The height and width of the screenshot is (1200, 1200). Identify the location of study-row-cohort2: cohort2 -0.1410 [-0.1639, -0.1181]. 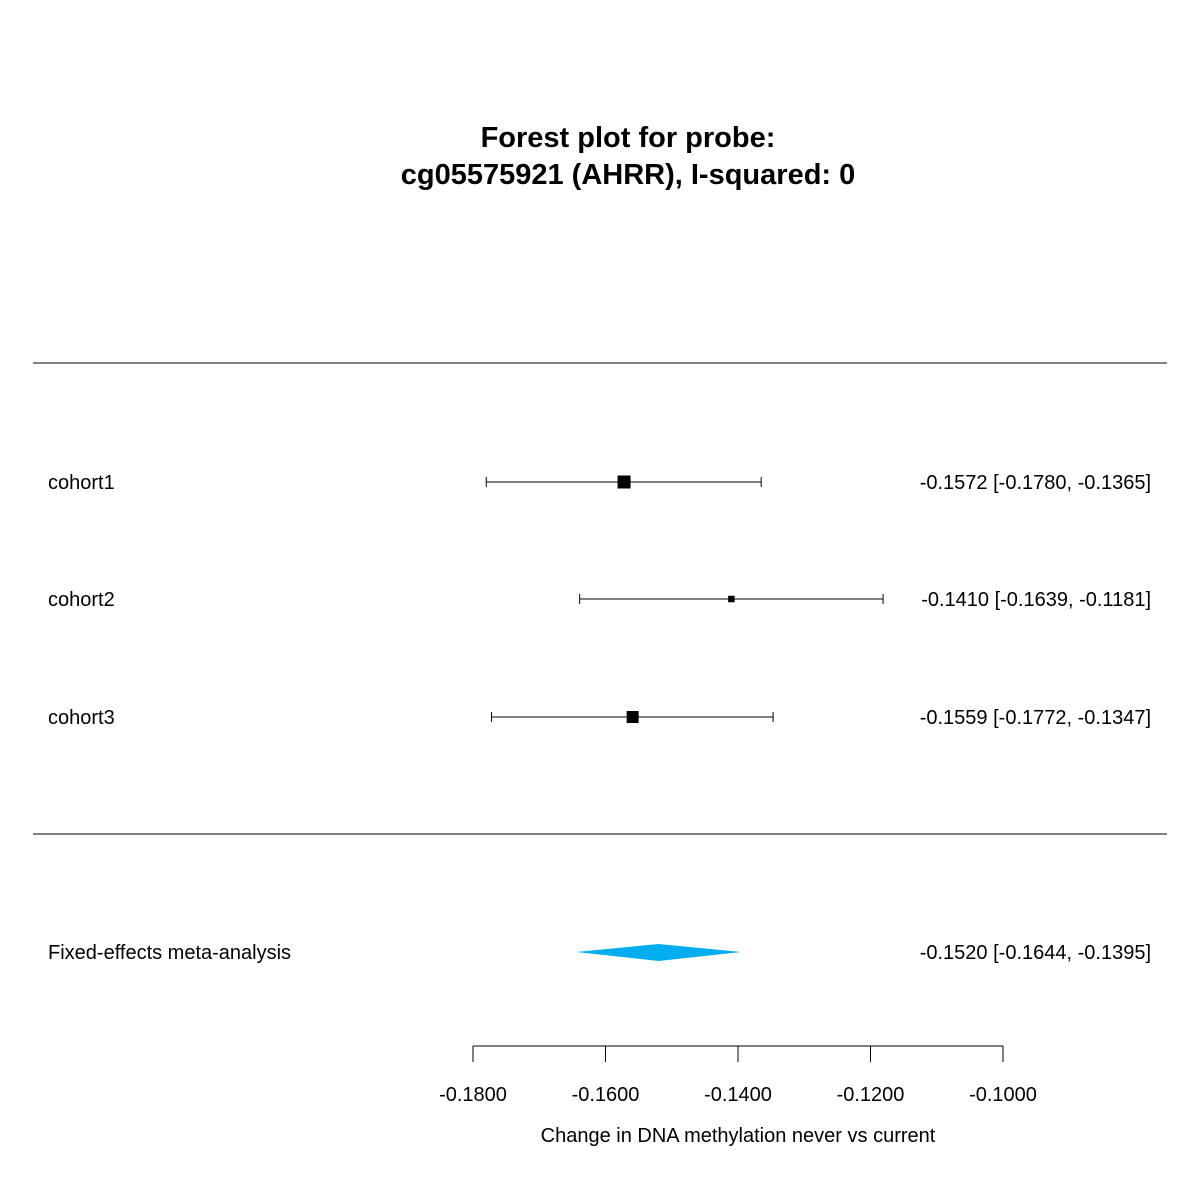
(599, 600).